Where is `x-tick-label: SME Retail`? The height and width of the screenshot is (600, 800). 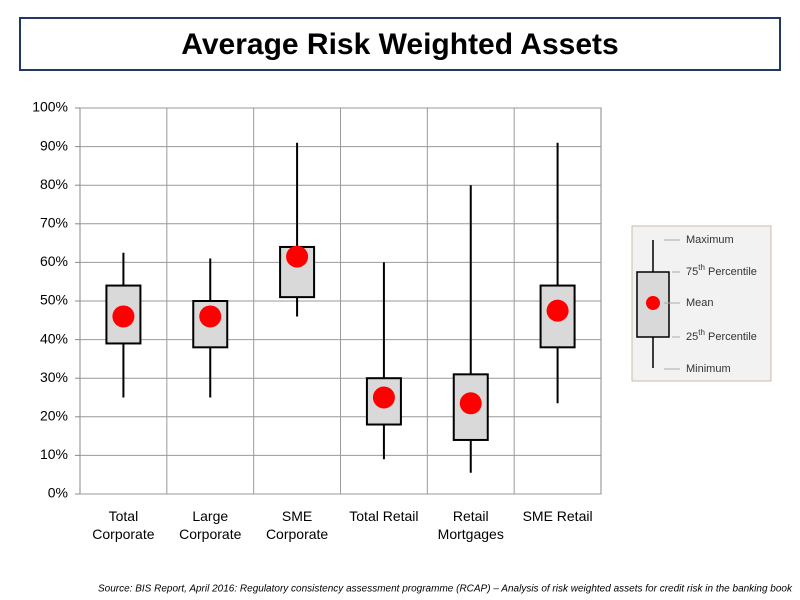
x-tick-label: SME Retail is located at coordinates (557, 516).